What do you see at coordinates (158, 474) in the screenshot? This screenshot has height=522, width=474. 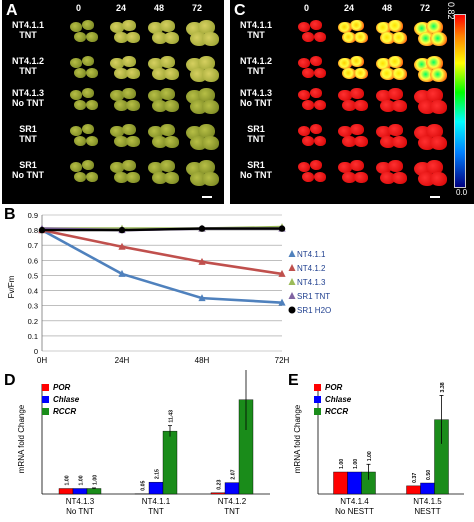 I see `data-label: 2.15` at bounding box center [158, 474].